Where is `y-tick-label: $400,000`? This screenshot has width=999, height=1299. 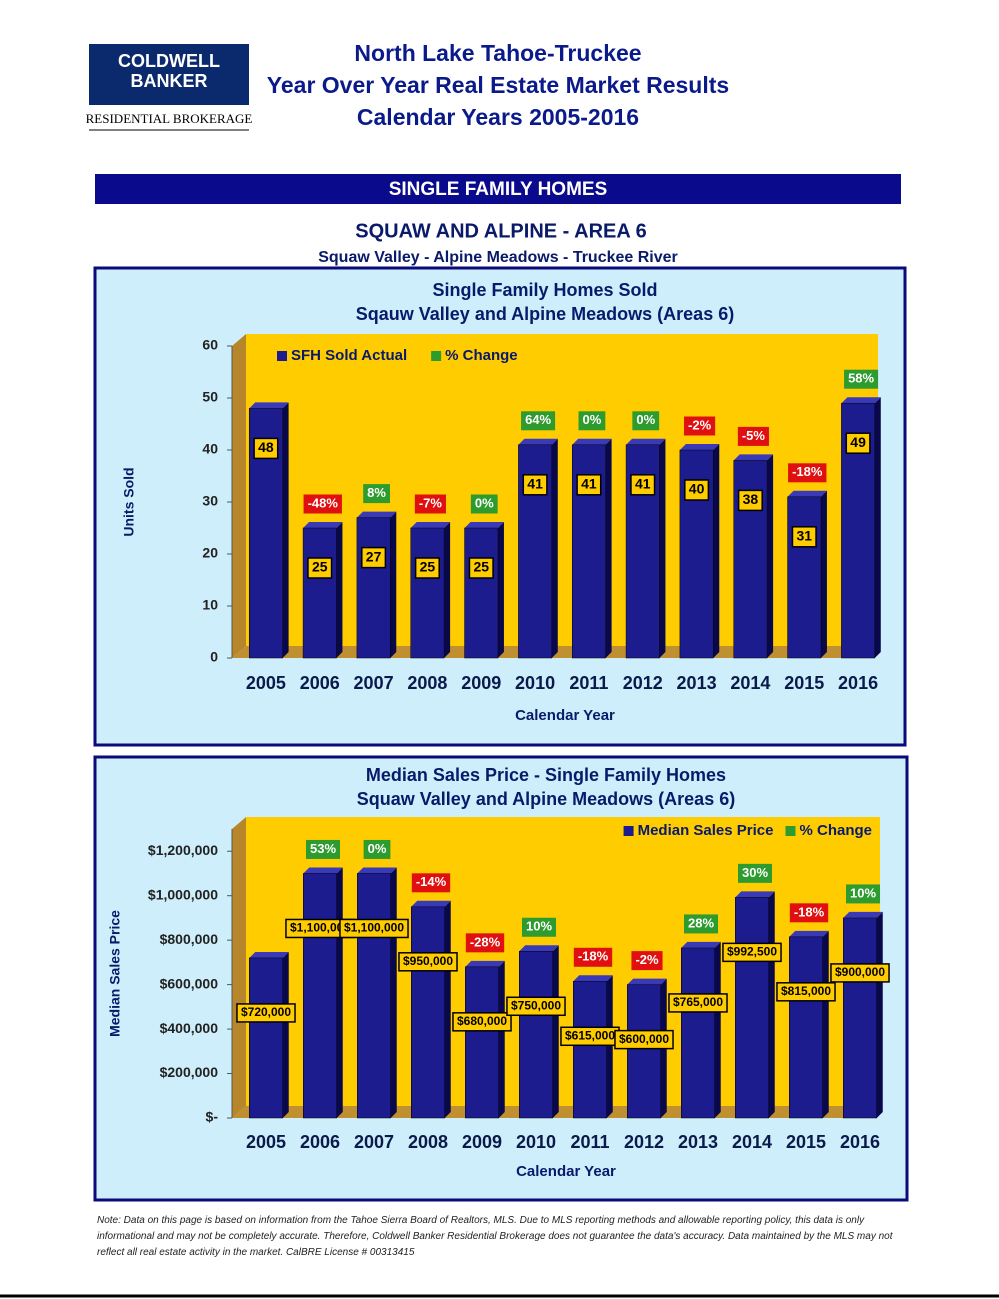
y-tick-label: $400,000 is located at coordinates (189, 1028).